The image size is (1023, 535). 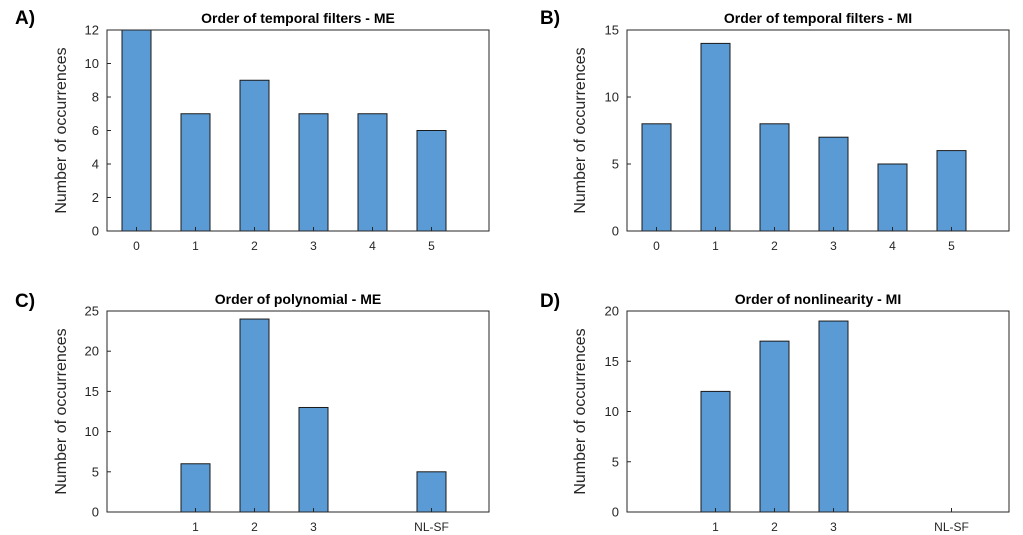 I want to click on panel-label: C), so click(x=25, y=301).